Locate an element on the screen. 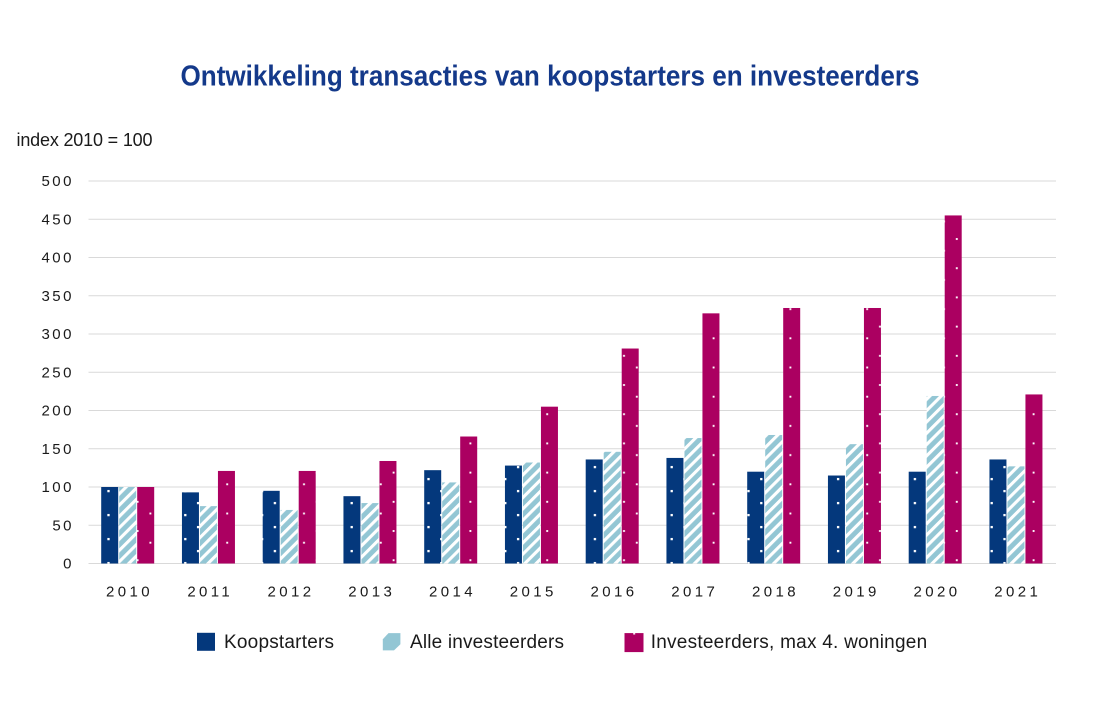 The width and height of the screenshot is (1100, 705). svg-text: 450 is located at coordinates (57, 219).